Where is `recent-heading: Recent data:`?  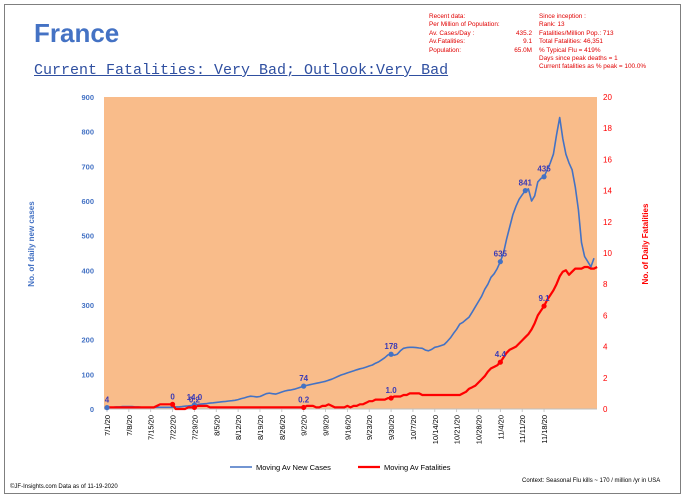 recent-heading: Recent data: is located at coordinates (447, 16).